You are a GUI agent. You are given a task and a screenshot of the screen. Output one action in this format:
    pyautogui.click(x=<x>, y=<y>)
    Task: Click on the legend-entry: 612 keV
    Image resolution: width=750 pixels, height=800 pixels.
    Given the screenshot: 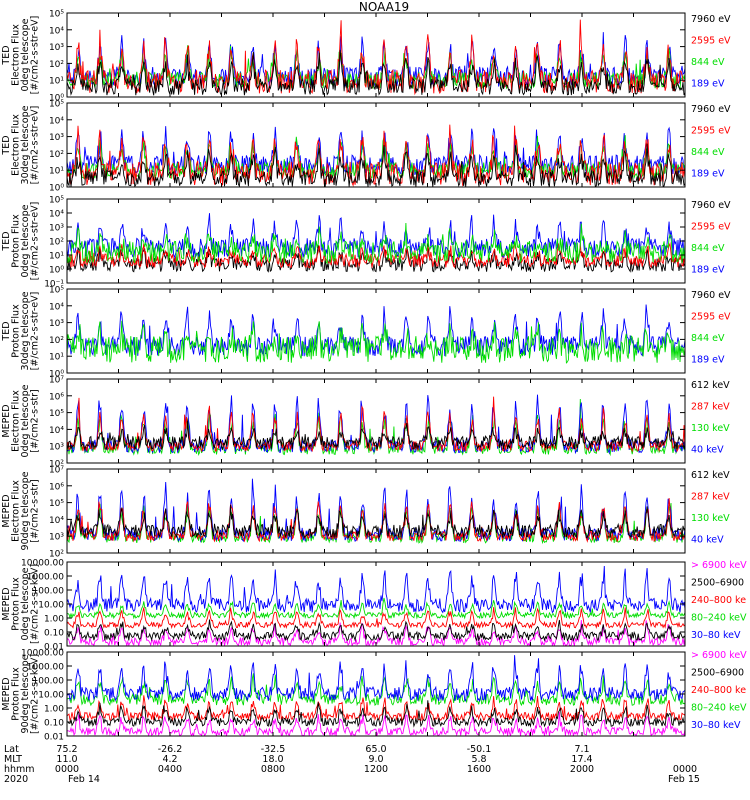 What is the action you would take?
    pyautogui.click(x=710, y=385)
    